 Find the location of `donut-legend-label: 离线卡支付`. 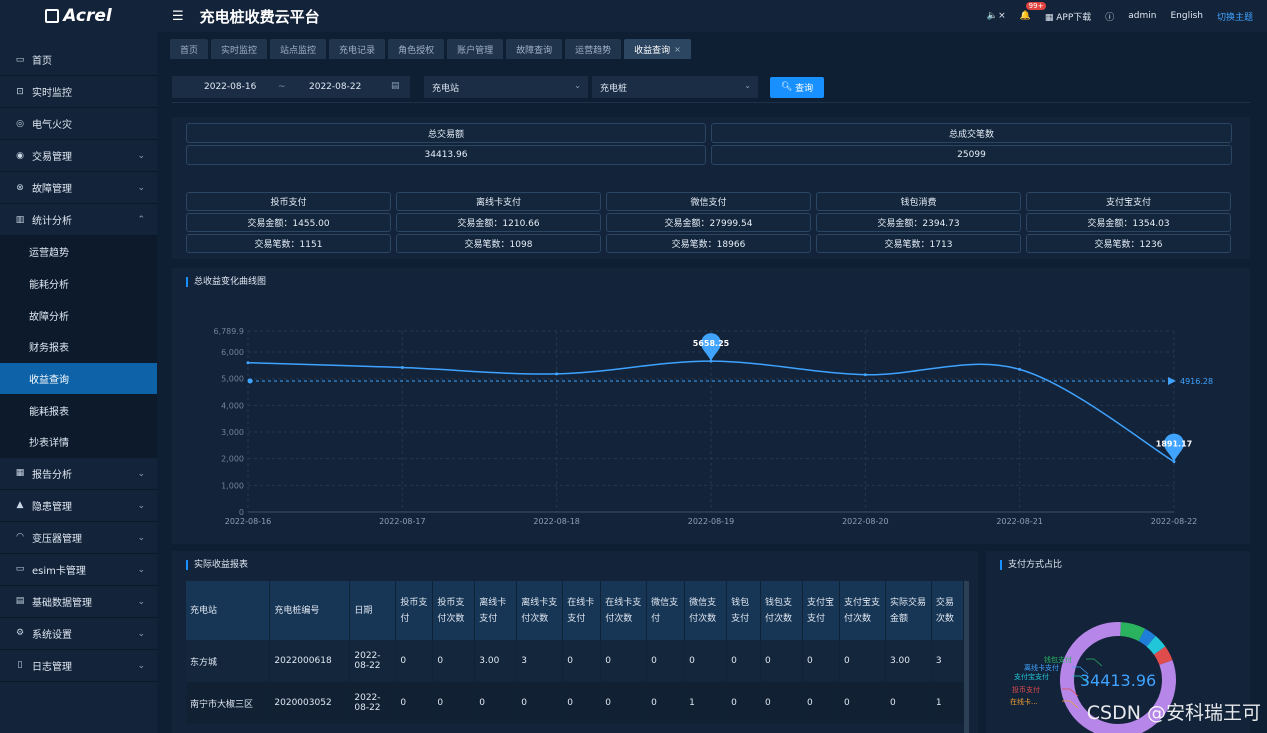

donut-legend-label: 离线卡支付 is located at coordinates (1041, 667).